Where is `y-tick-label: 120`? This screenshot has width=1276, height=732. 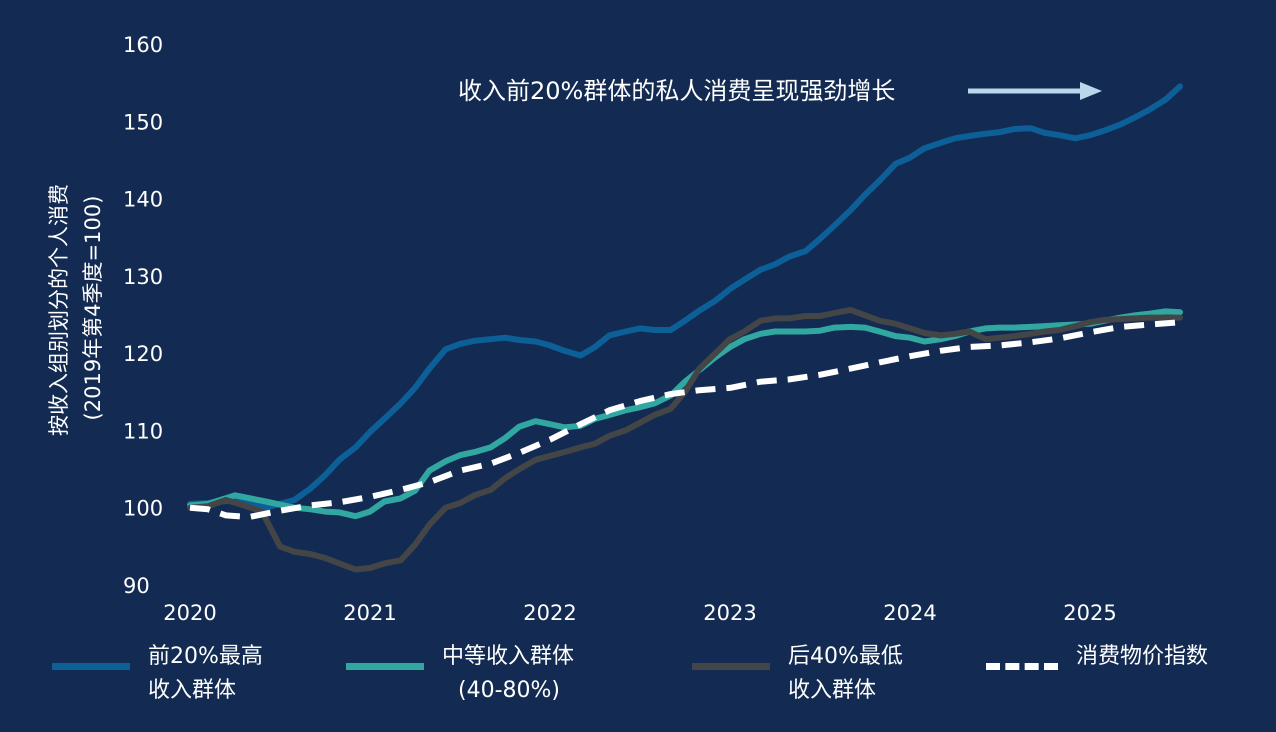 y-tick-label: 120 is located at coordinates (143, 354).